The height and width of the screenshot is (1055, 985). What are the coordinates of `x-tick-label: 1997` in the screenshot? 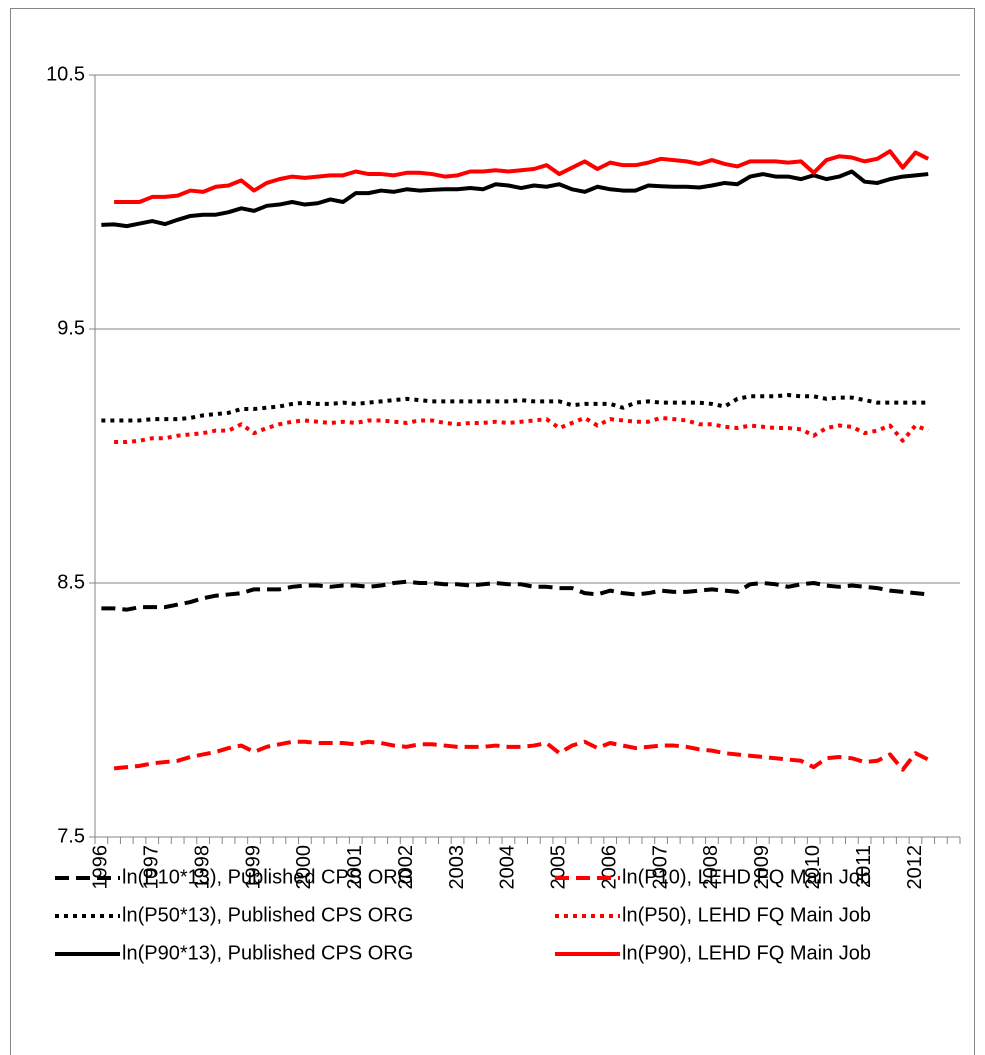 It's located at (152, 867).